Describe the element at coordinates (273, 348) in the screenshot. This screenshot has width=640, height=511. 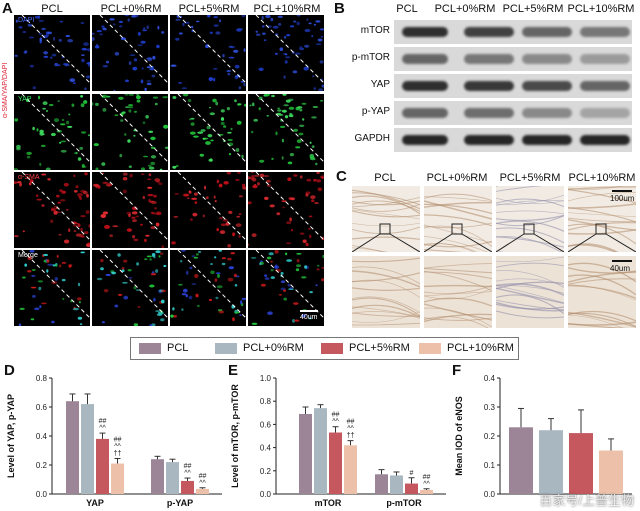
I see `legend-label: PCL+0%RM` at that location.